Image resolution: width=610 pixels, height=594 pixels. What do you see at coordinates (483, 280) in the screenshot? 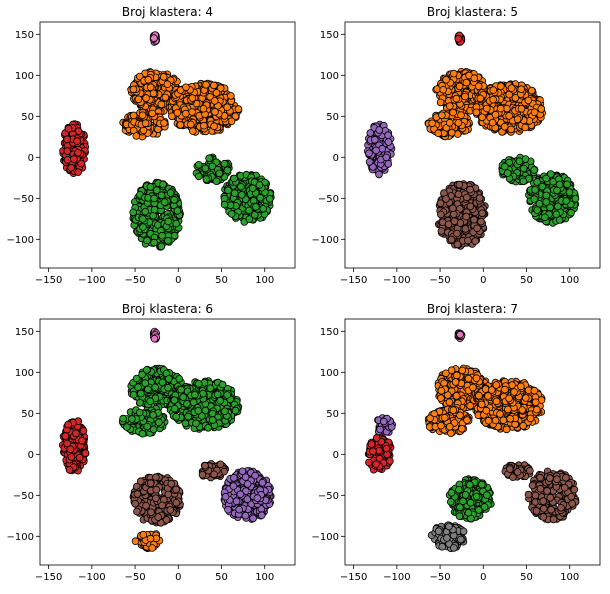
I see `x-tick-label: 0` at bounding box center [483, 280].